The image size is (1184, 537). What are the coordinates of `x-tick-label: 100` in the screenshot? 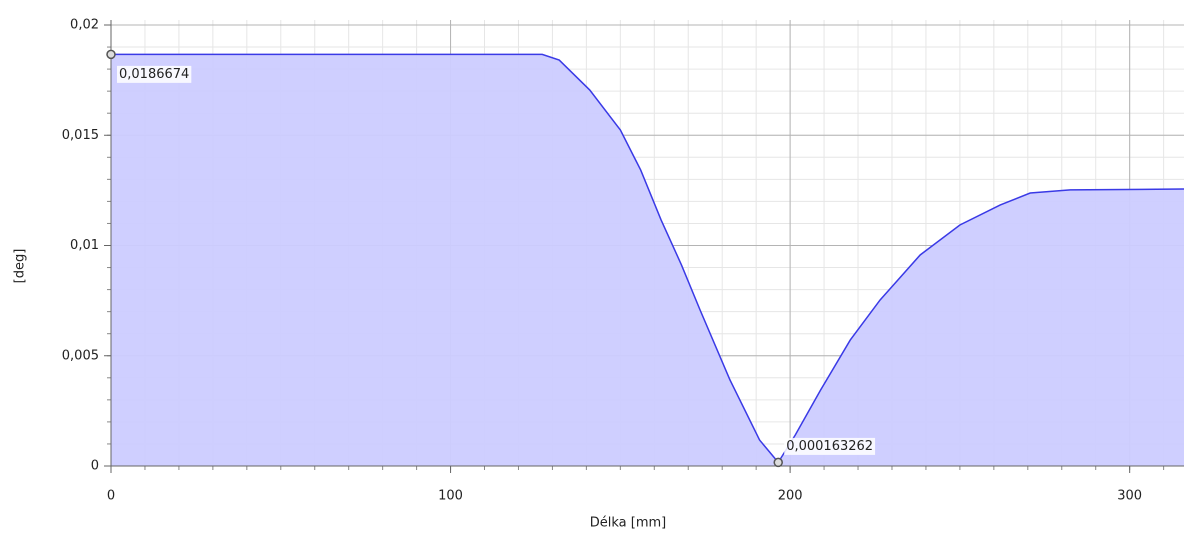 It's located at (450, 496).